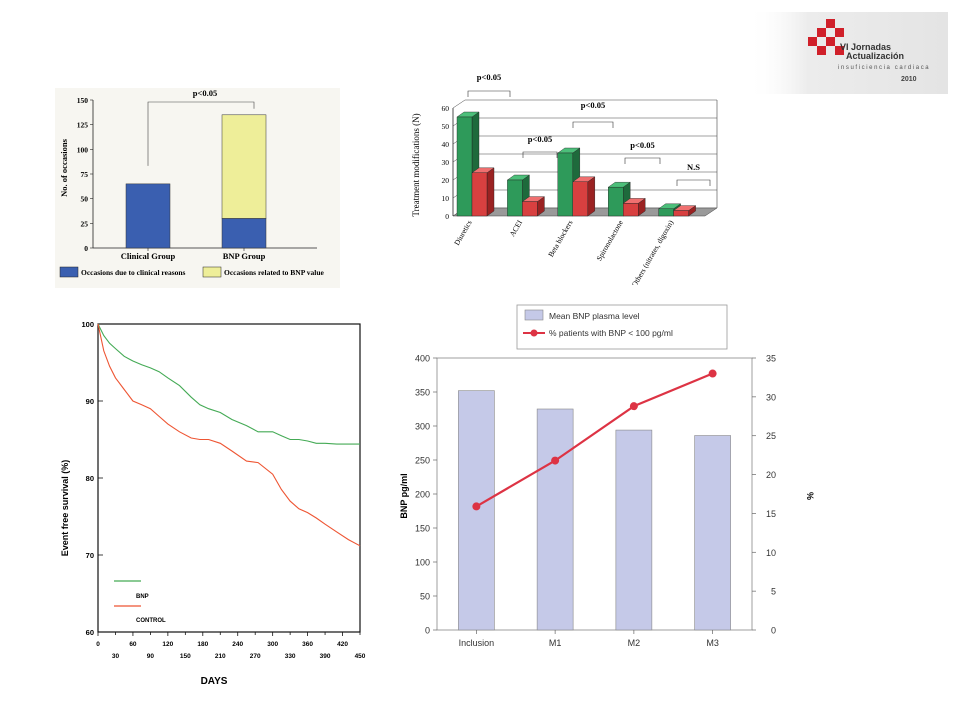 The image size is (960, 720). What do you see at coordinates (237, 644) in the screenshot?
I see `chart3-x-tick-label-top: 240` at bounding box center [237, 644].